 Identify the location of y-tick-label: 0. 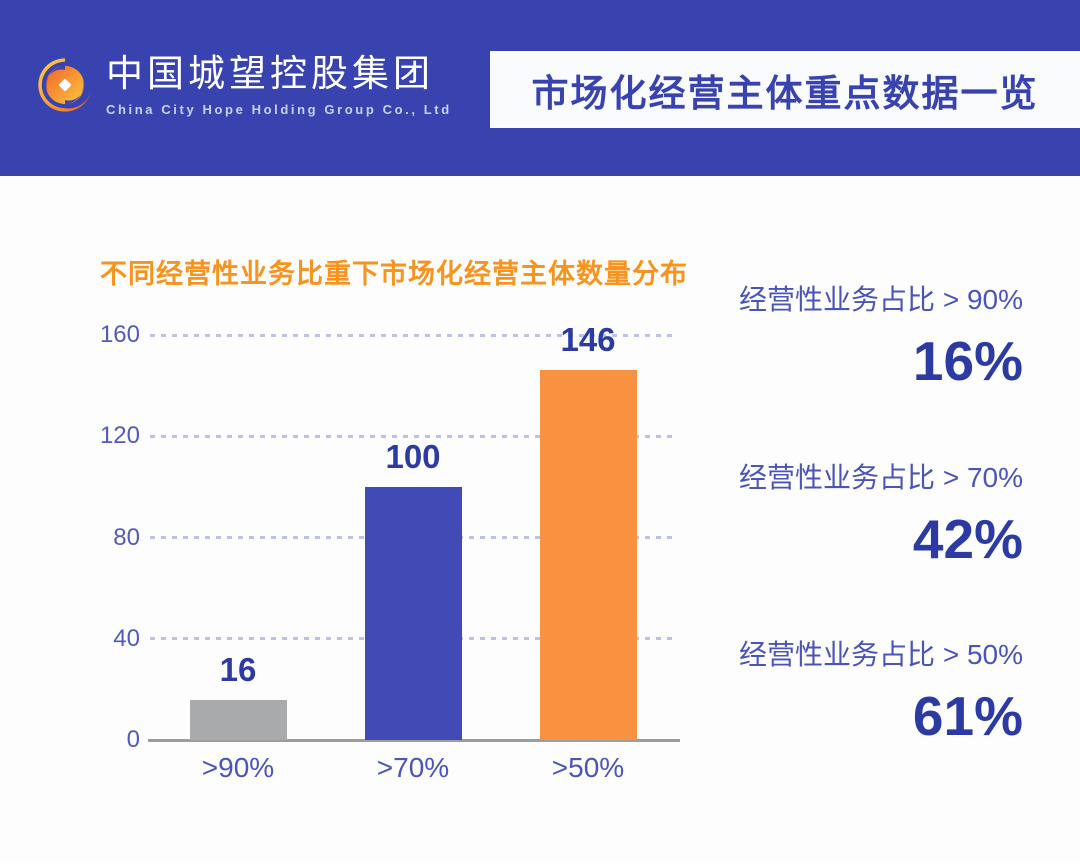
(133, 739).